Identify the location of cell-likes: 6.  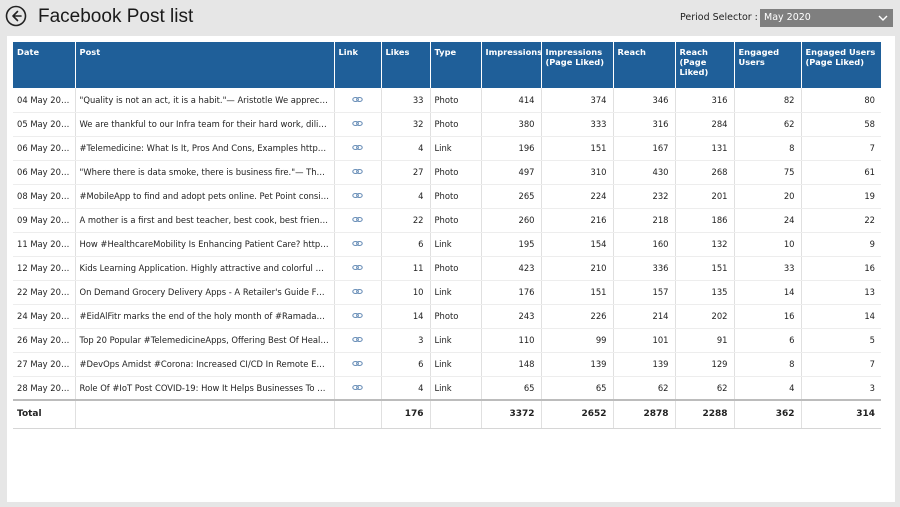
(406, 364).